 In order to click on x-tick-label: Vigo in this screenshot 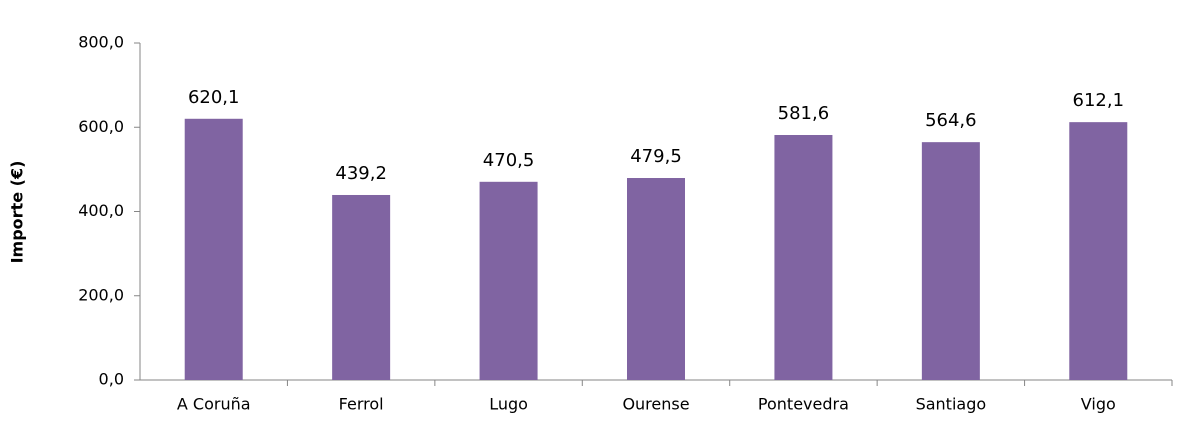, I will do `click(1098, 404)`.